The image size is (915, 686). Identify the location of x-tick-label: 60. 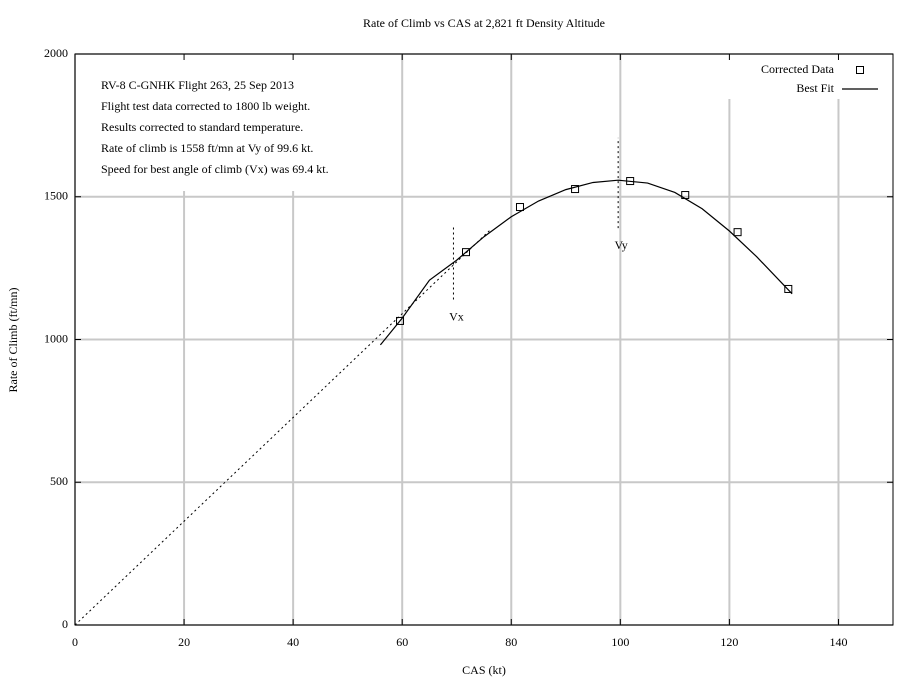
(402, 642).